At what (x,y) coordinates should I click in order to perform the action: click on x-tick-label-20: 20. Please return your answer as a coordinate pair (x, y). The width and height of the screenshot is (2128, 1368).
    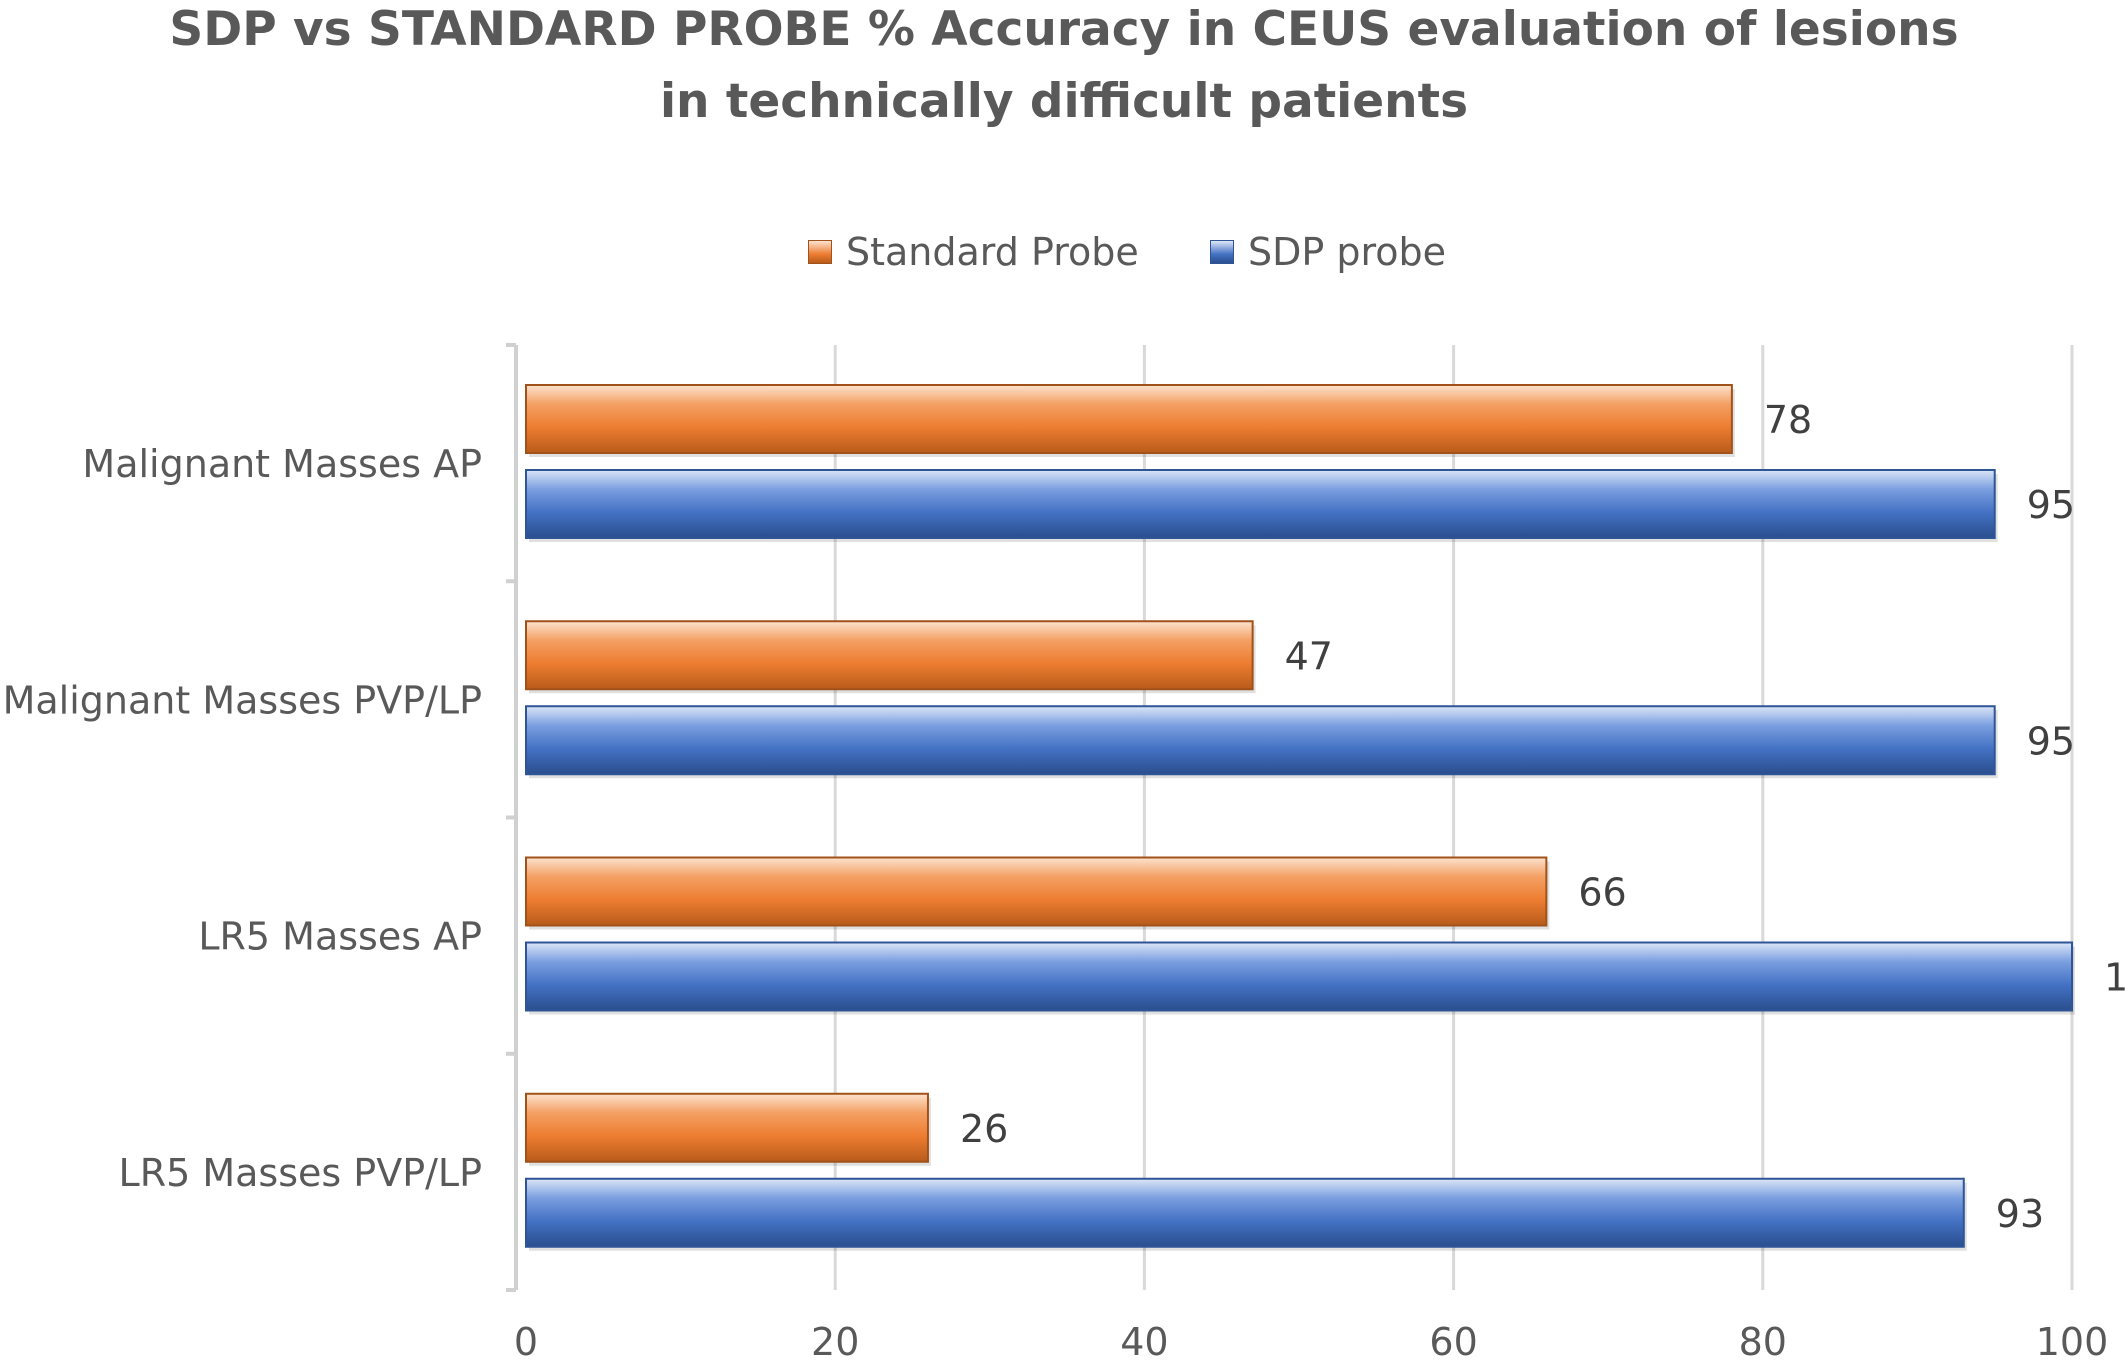
    Looking at the image, I should click on (835, 1342).